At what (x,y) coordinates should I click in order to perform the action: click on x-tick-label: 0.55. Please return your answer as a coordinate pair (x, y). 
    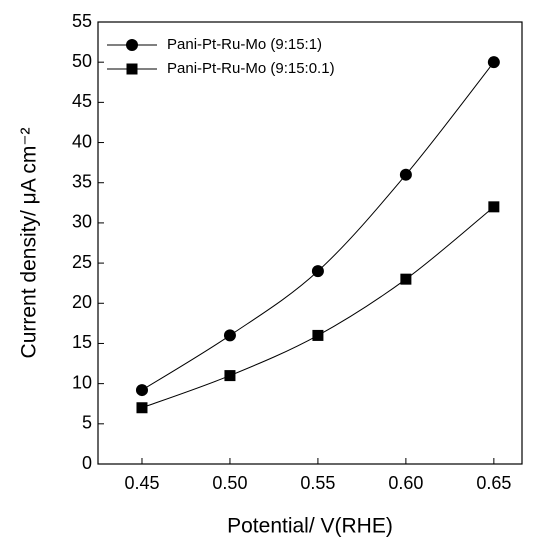
    Looking at the image, I should click on (317, 483).